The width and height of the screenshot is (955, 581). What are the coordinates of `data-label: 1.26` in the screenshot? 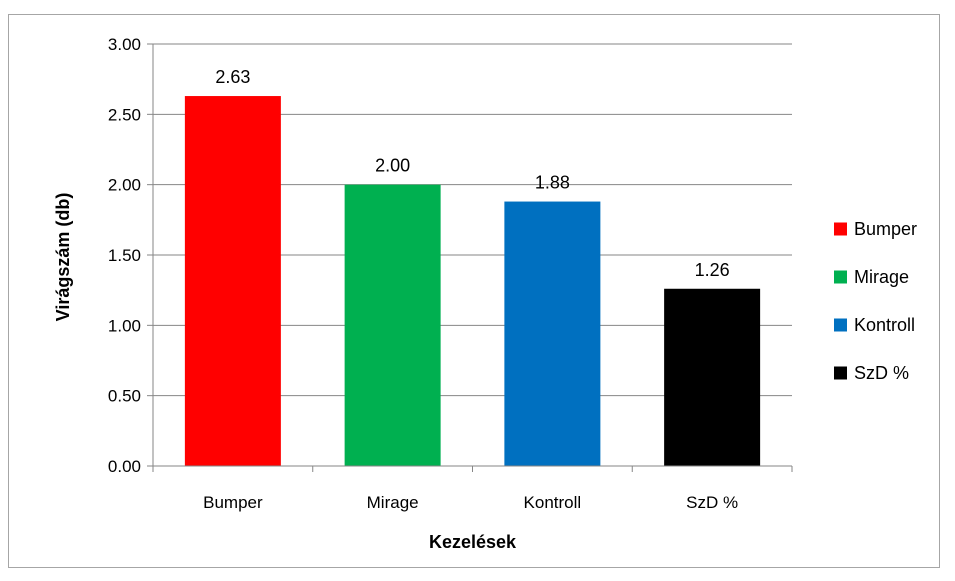 It's located at (712, 270).